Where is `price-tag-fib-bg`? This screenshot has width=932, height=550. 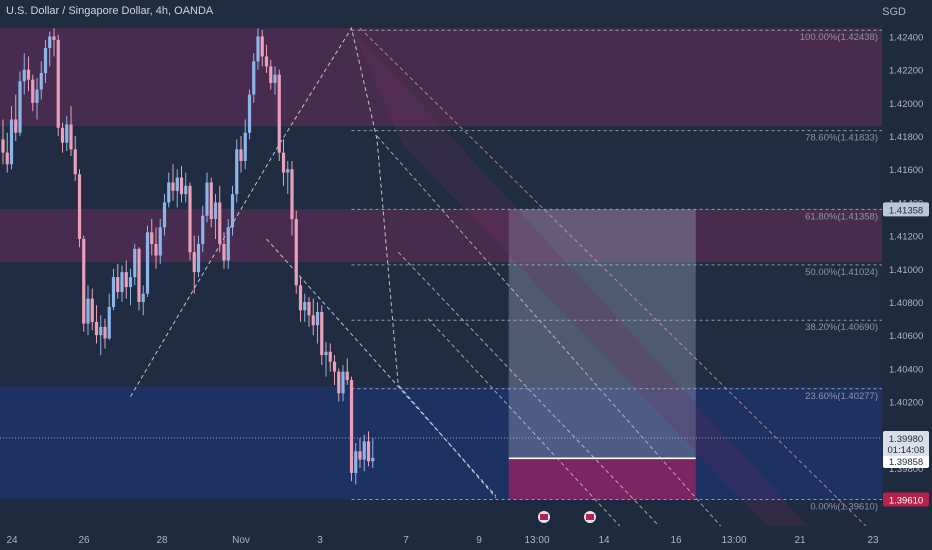
price-tag-fib-bg is located at coordinates (906, 209).